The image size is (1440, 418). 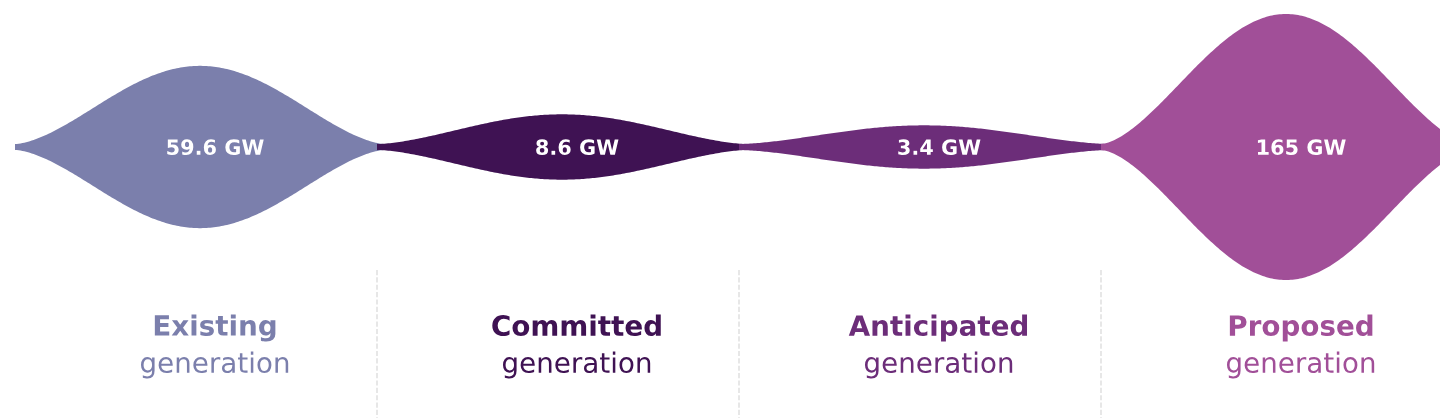 What do you see at coordinates (215, 346) in the screenshot?
I see `category-label: Existing generation` at bounding box center [215, 346].